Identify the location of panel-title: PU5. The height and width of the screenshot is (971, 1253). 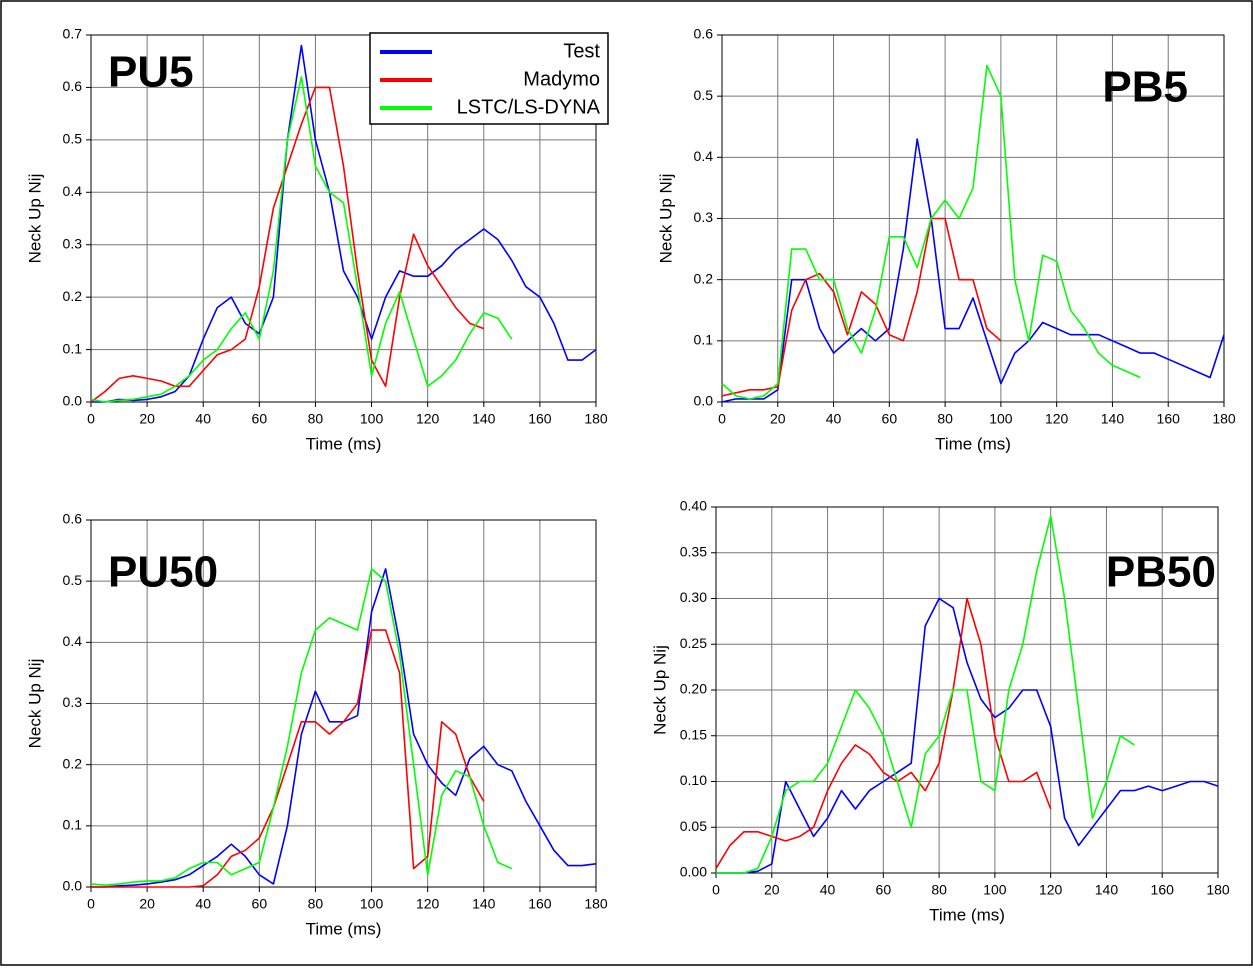
(151, 72).